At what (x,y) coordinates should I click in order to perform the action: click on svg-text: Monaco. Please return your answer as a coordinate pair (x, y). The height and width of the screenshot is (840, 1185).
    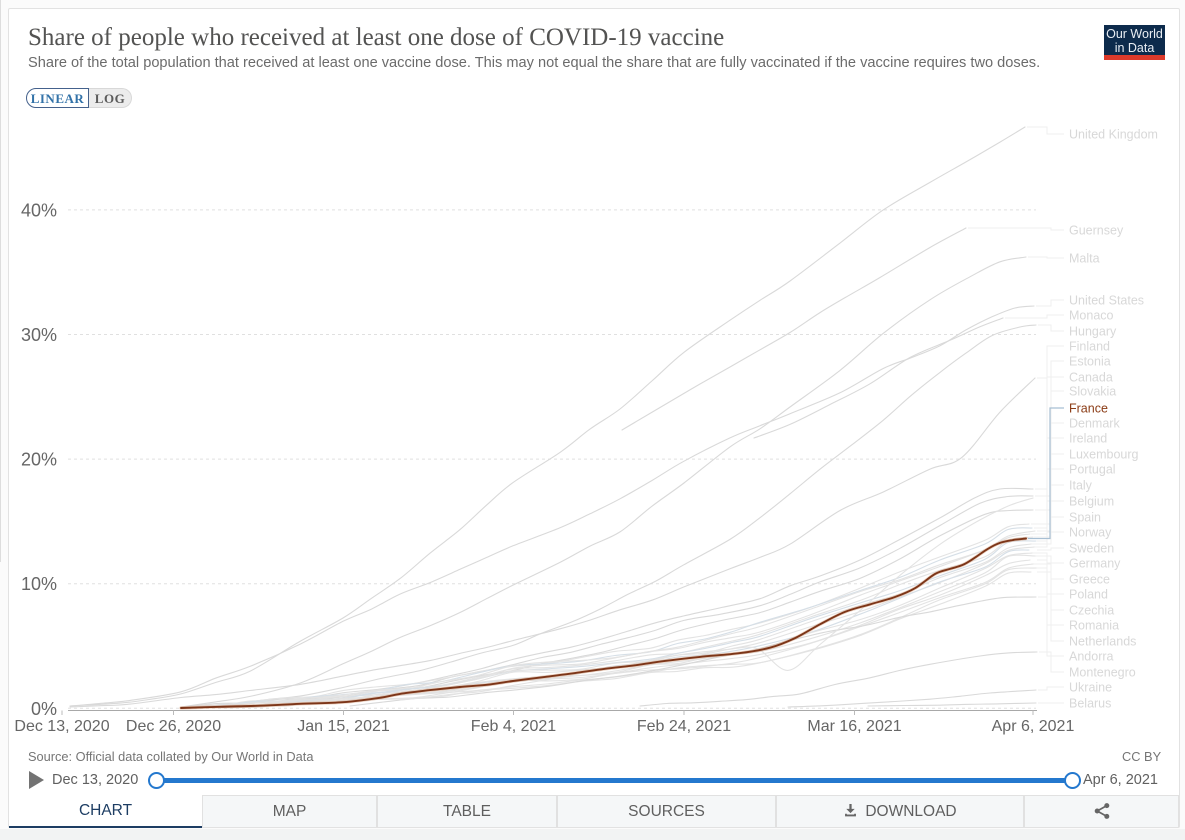
    Looking at the image, I should click on (1091, 316).